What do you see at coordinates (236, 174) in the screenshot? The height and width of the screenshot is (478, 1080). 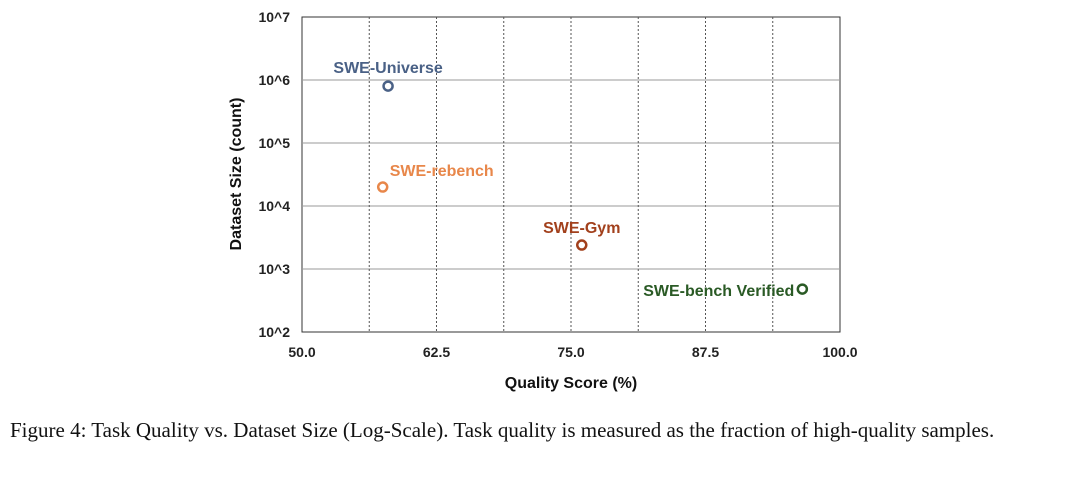 I see `y-axis-label: Dataset Size (count)` at bounding box center [236, 174].